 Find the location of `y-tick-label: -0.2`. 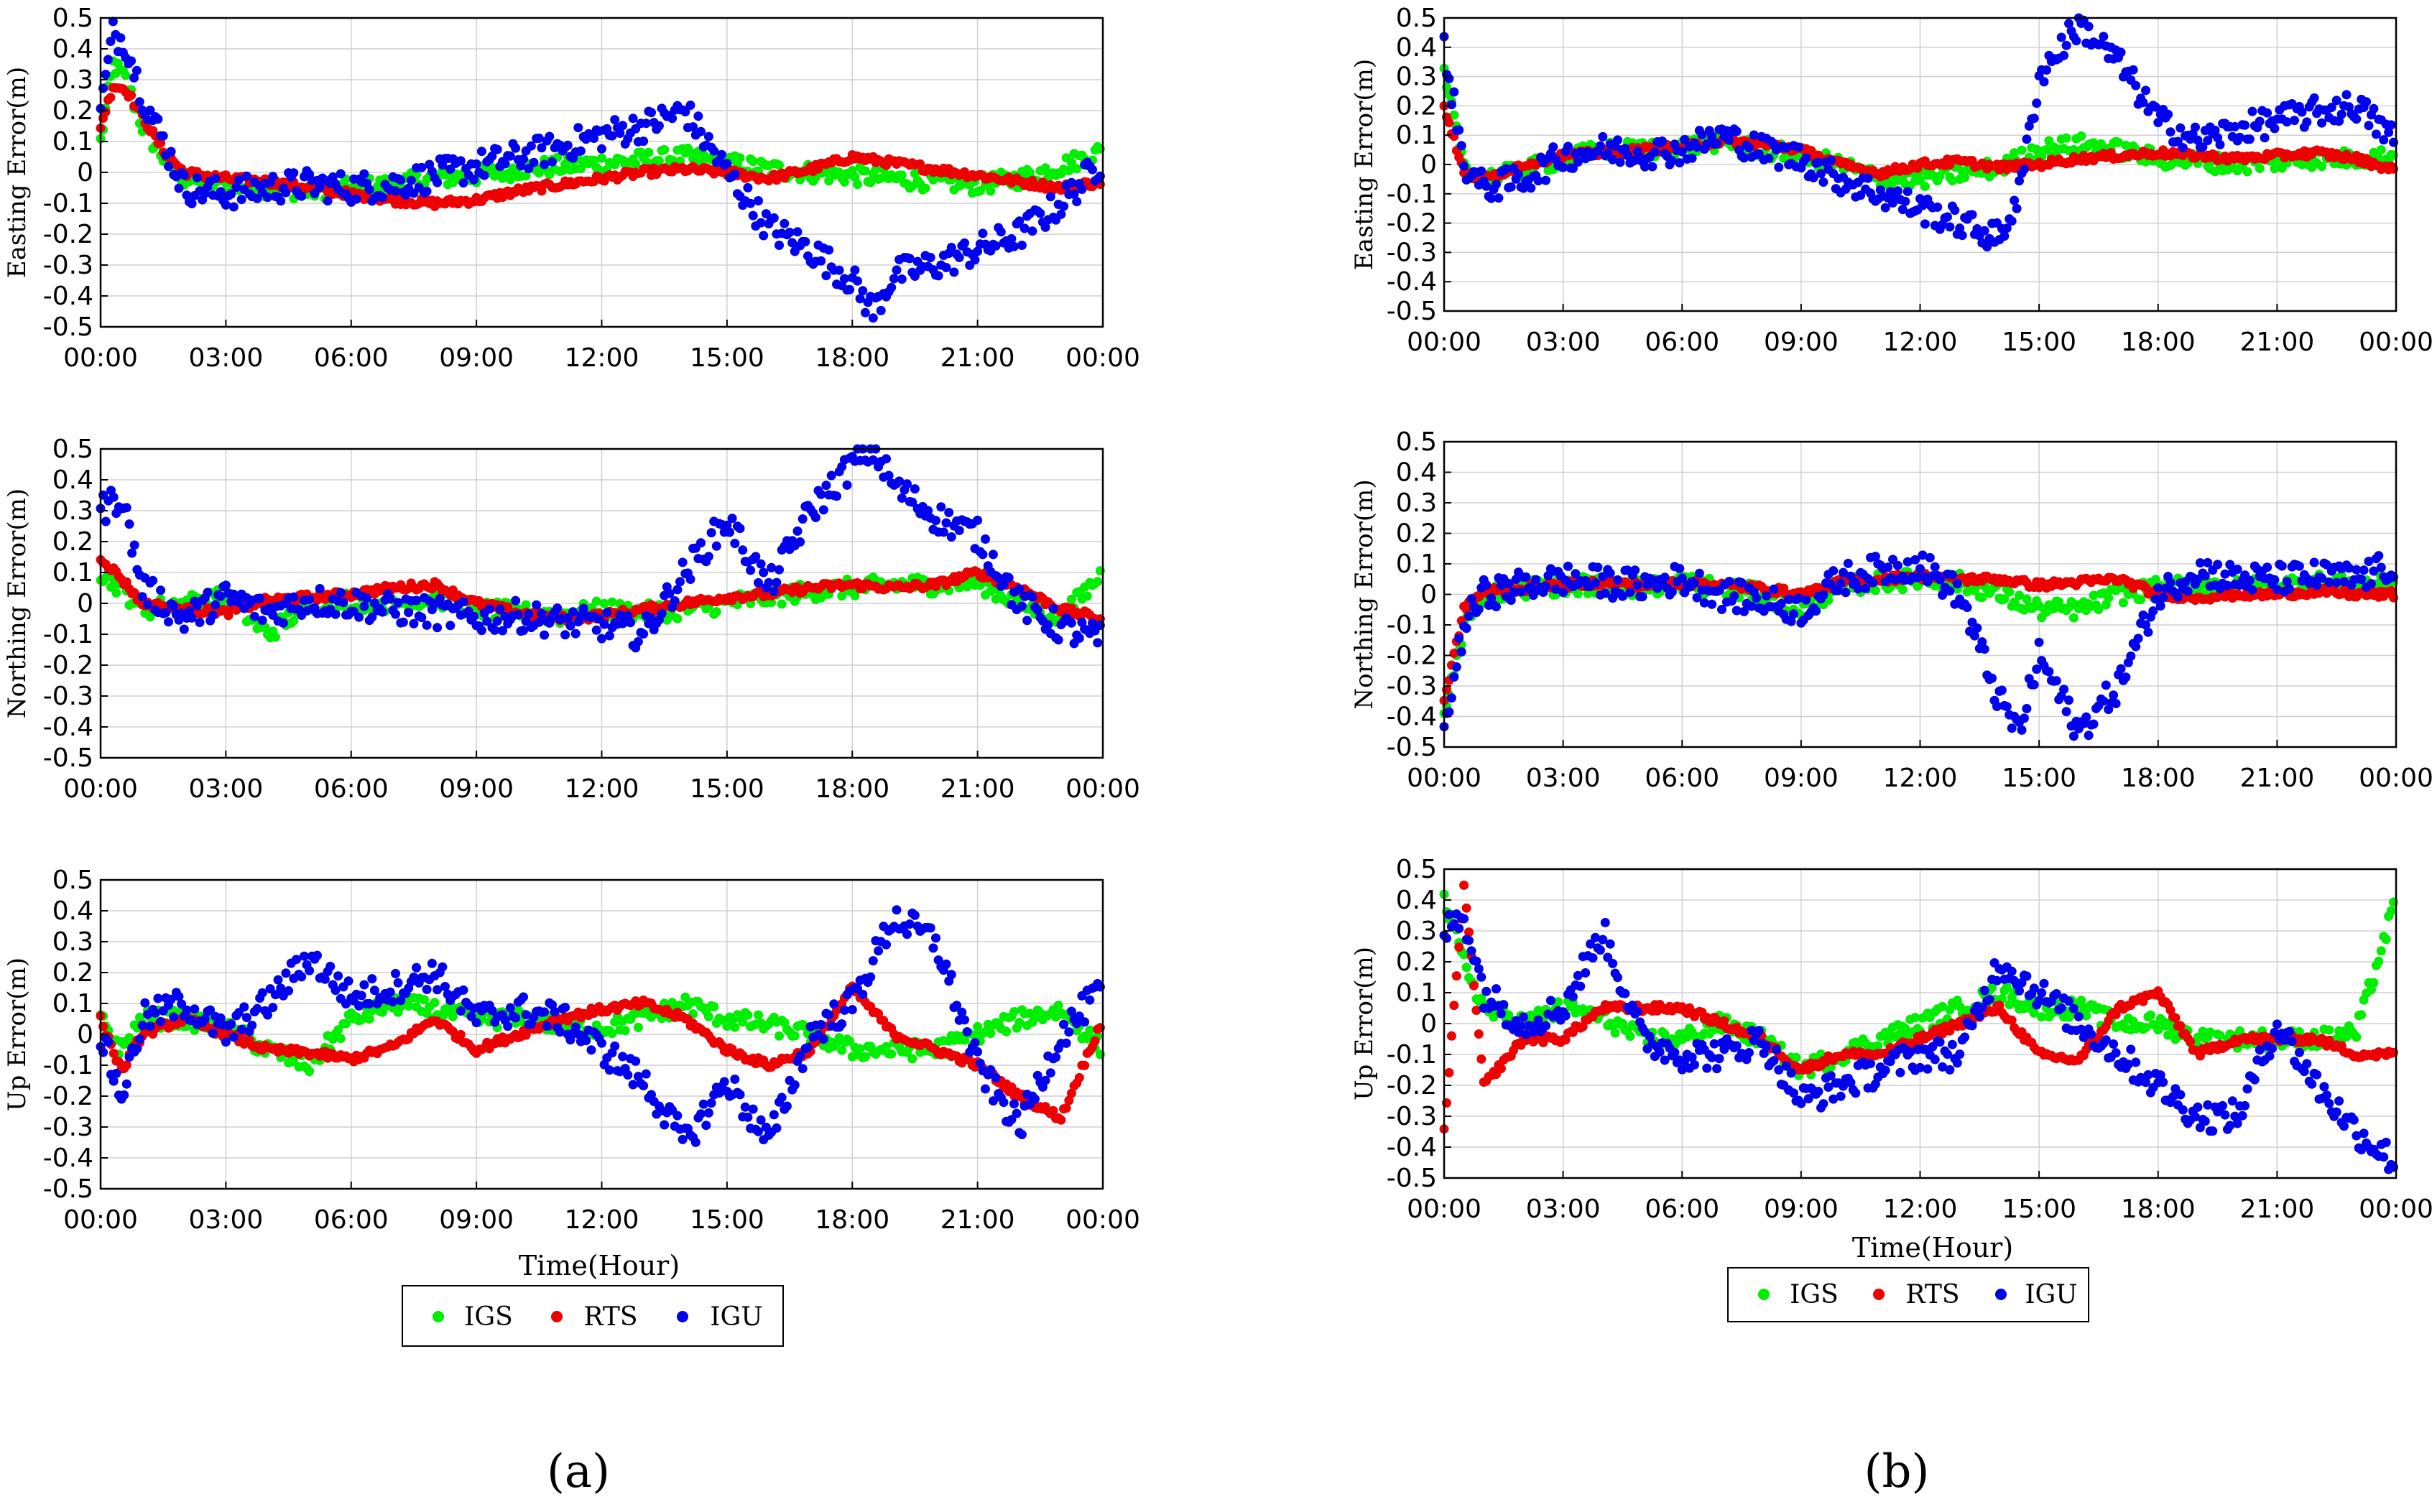

y-tick-label: -0.2 is located at coordinates (68, 1096).